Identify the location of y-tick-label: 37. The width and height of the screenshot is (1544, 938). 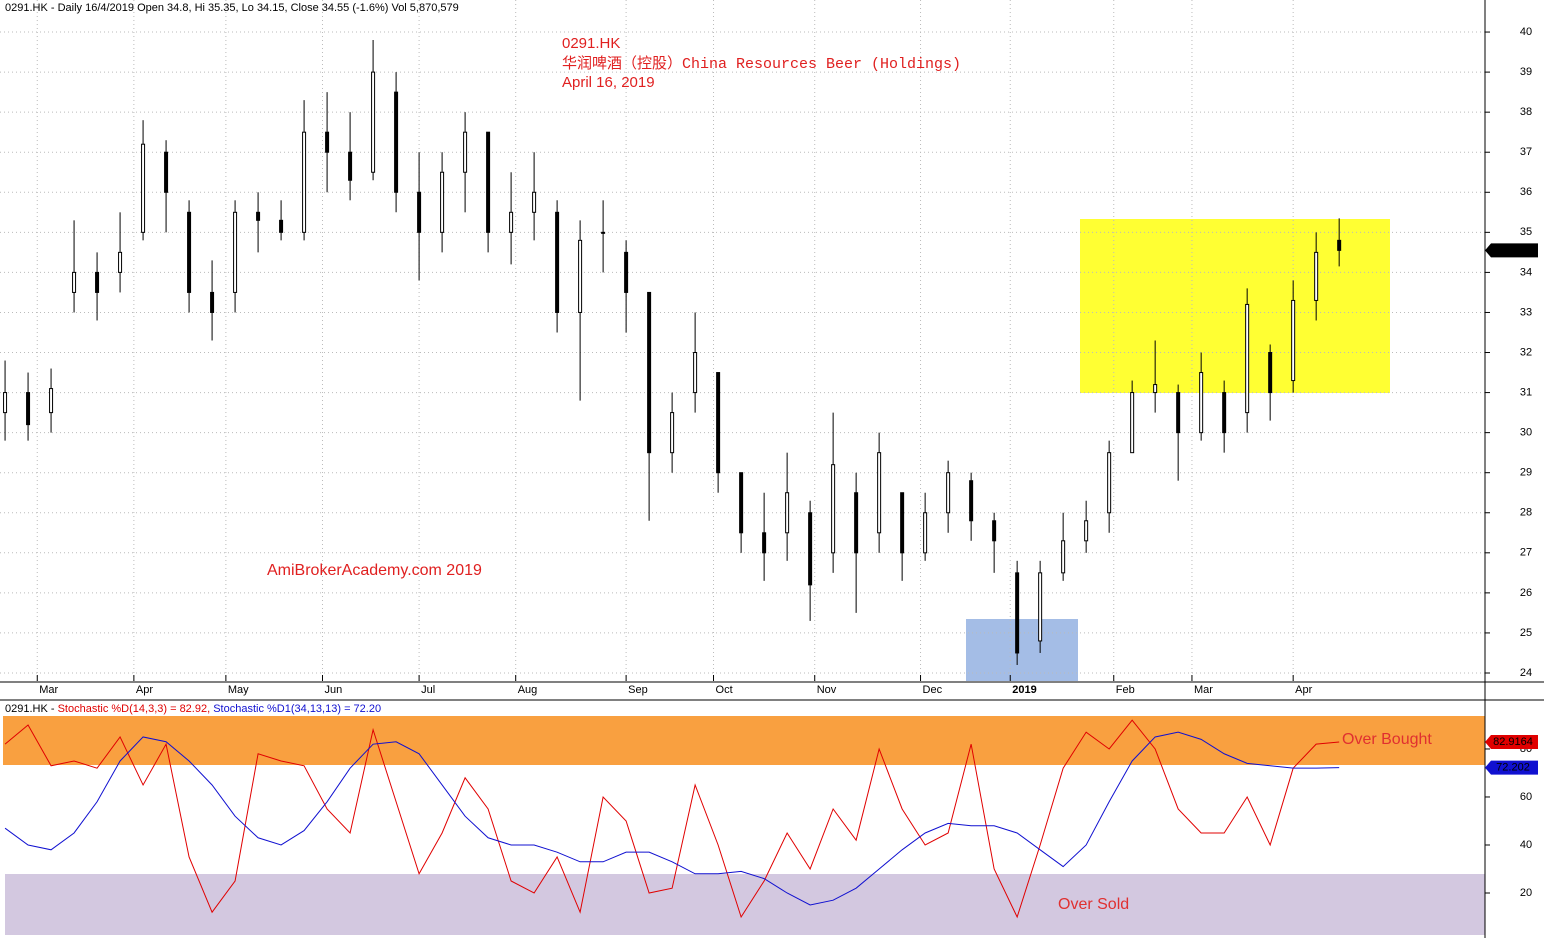
(1526, 152).